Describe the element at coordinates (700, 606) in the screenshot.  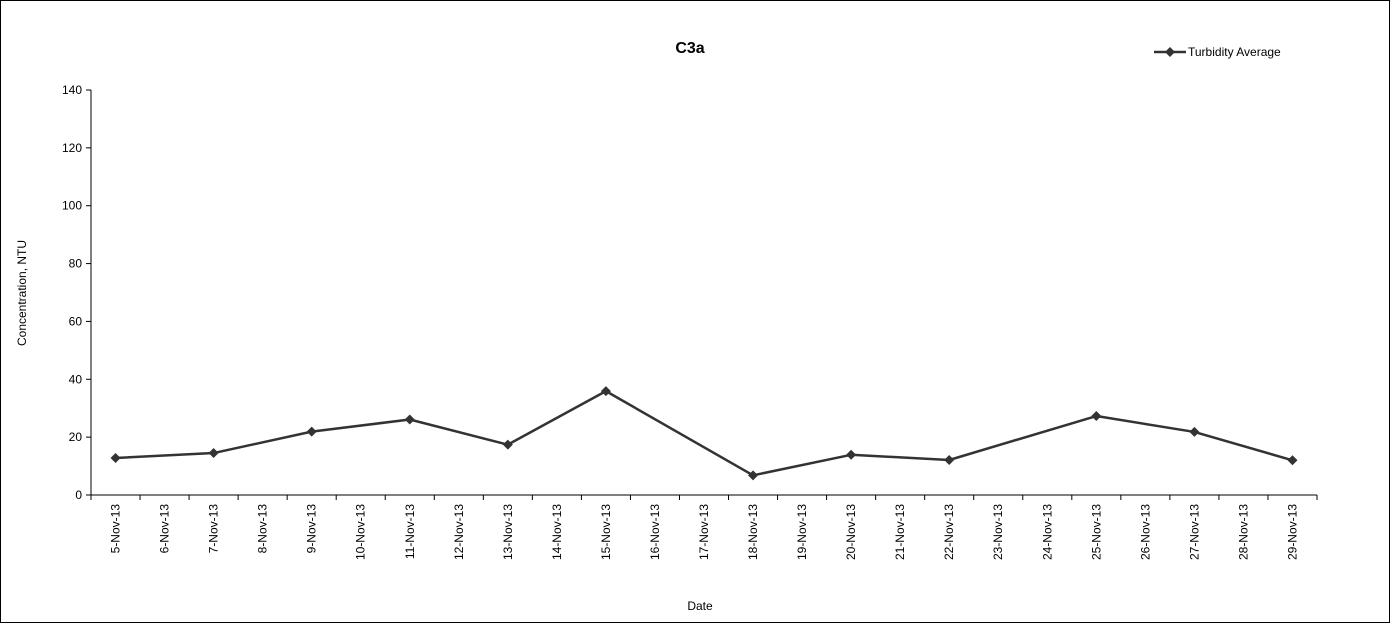
I see `x-axis-title: Date` at that location.